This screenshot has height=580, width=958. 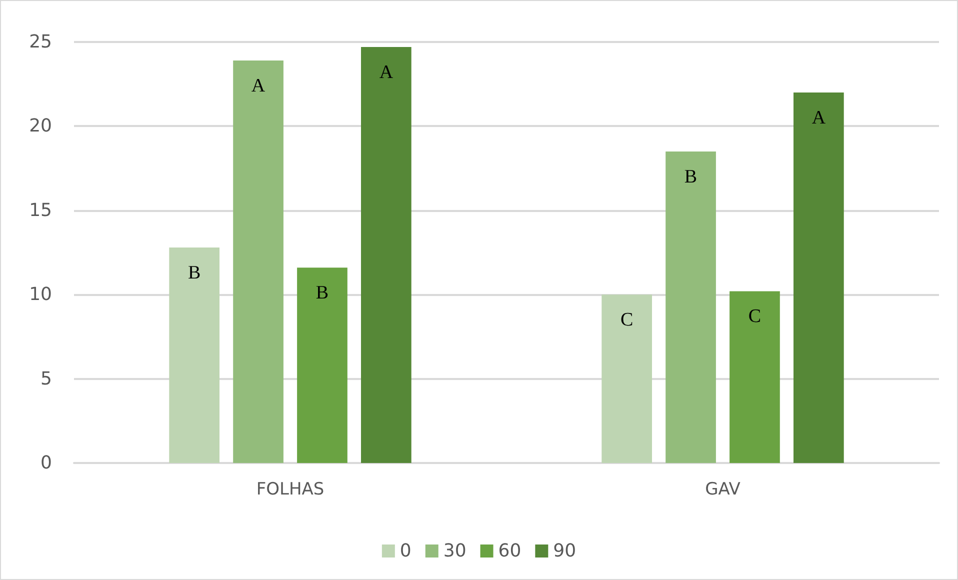 What do you see at coordinates (564, 551) in the screenshot?
I see `legend-label: 90` at bounding box center [564, 551].